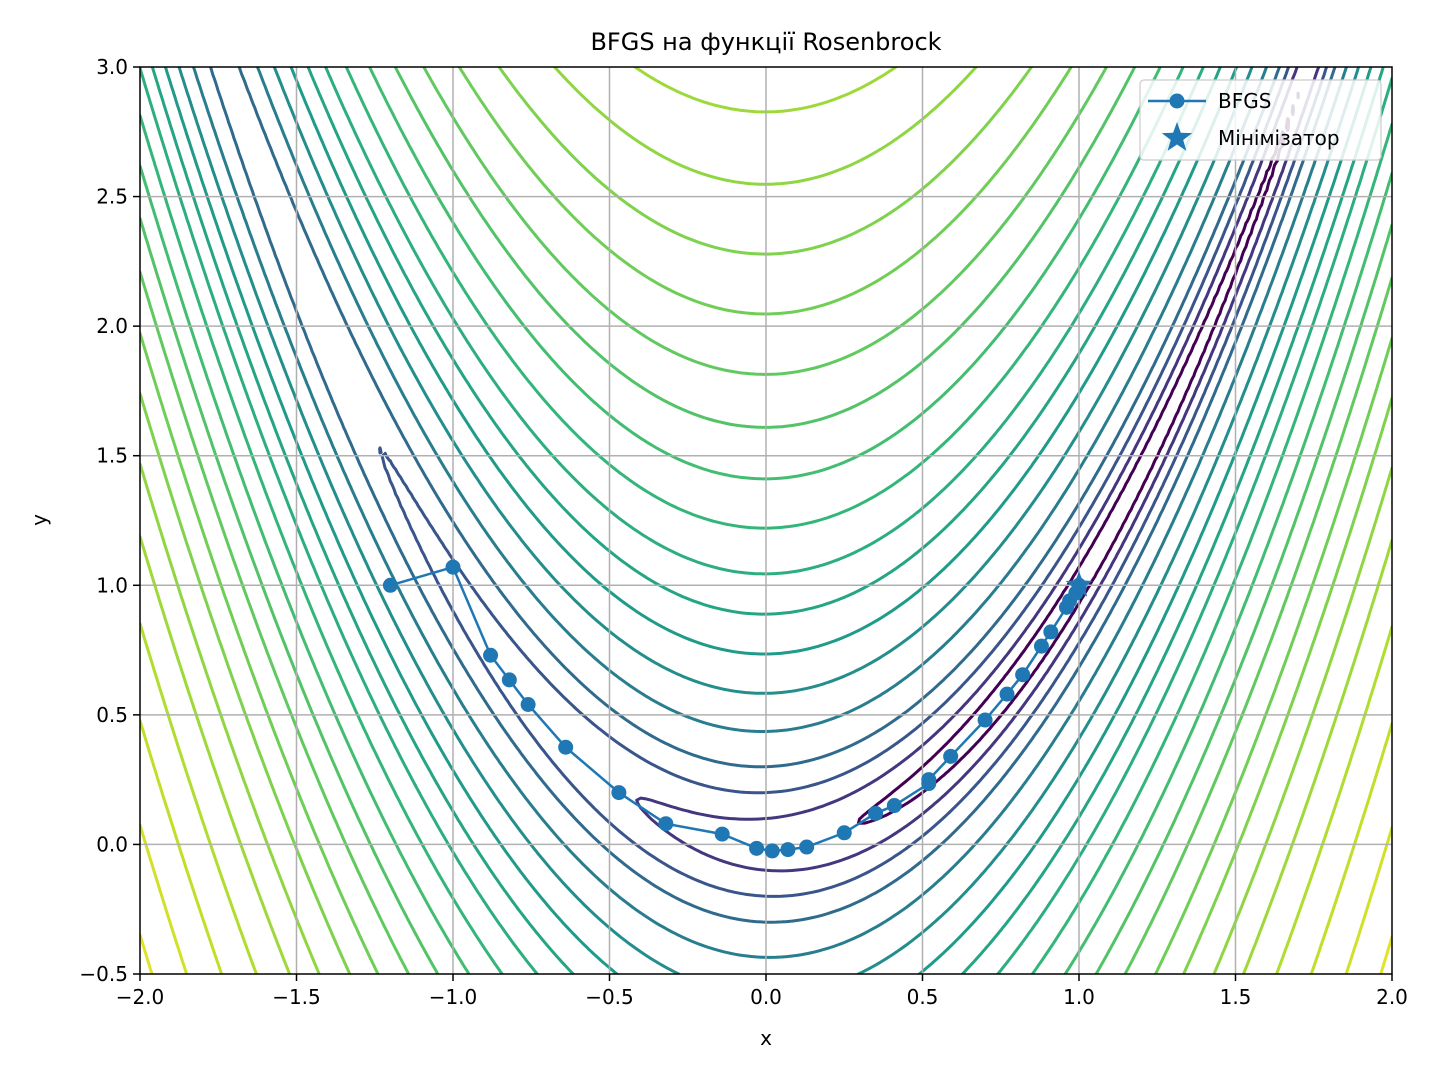  What do you see at coordinates (296, 997) in the screenshot?
I see `x-tick-label: −1.5` at bounding box center [296, 997].